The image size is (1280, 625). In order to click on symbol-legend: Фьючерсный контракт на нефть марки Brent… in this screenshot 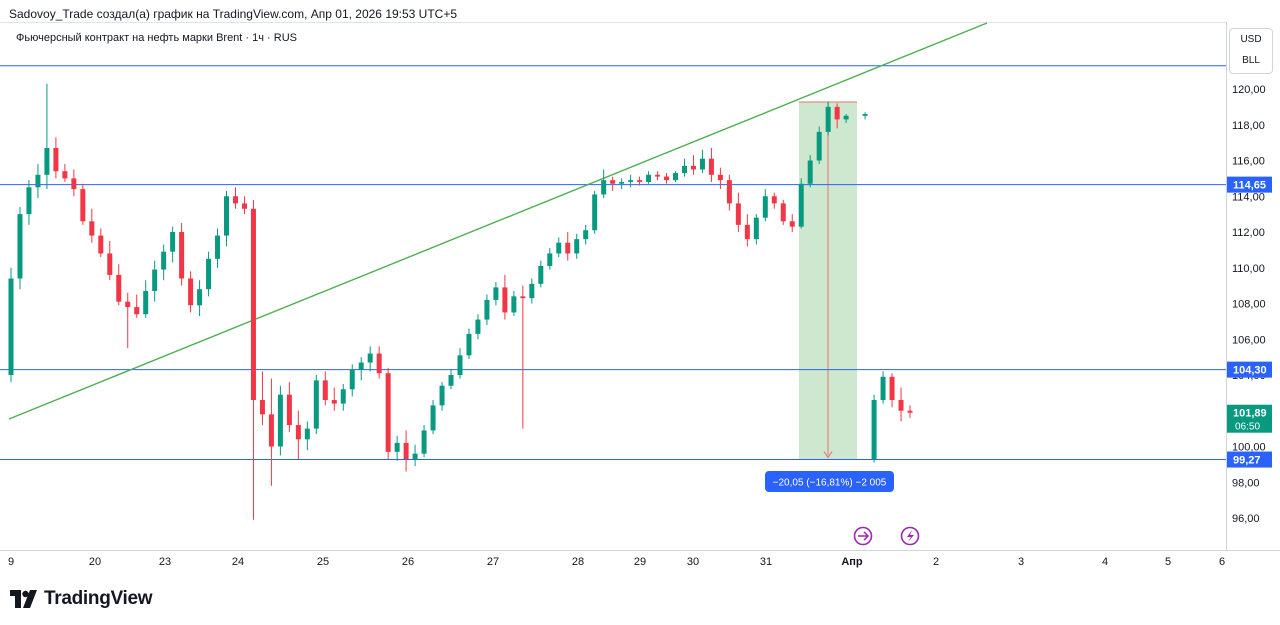, I will do `click(156, 38)`.